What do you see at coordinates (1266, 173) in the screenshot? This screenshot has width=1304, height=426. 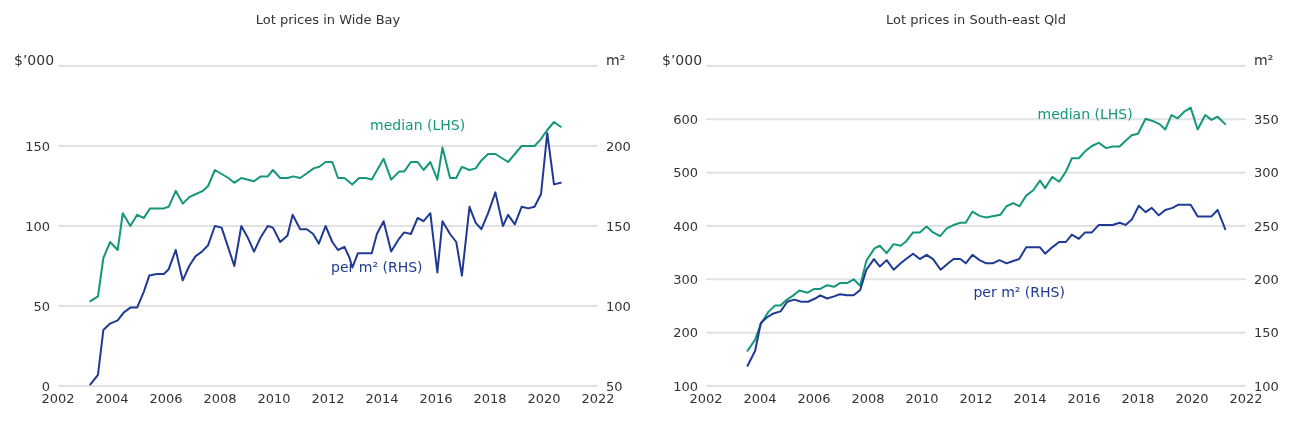 I see `y2-tick-label: 300` at bounding box center [1266, 173].